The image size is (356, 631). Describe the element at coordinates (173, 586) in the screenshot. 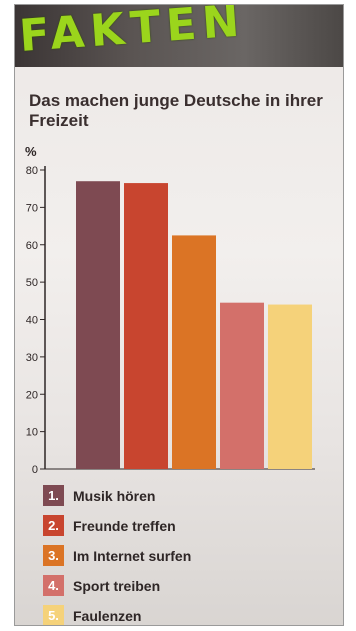

I see `legend-item: 4. Sport treiben` at that location.